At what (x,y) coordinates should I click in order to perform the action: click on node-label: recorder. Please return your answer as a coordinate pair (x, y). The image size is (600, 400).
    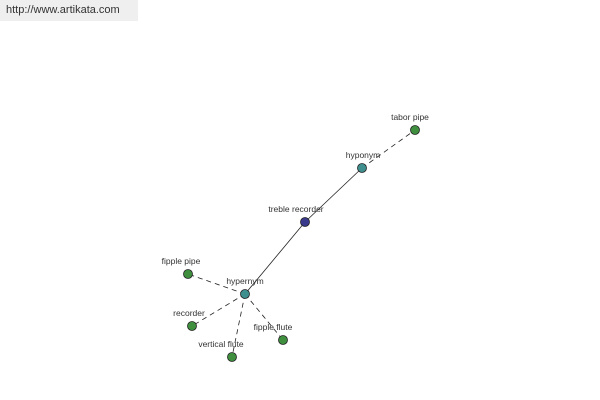
    Looking at the image, I should click on (189, 313).